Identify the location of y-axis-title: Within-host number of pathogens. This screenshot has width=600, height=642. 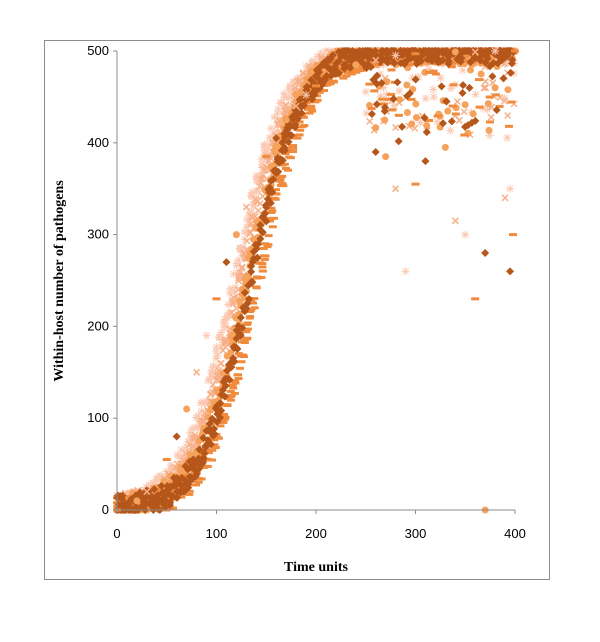
(59, 281).